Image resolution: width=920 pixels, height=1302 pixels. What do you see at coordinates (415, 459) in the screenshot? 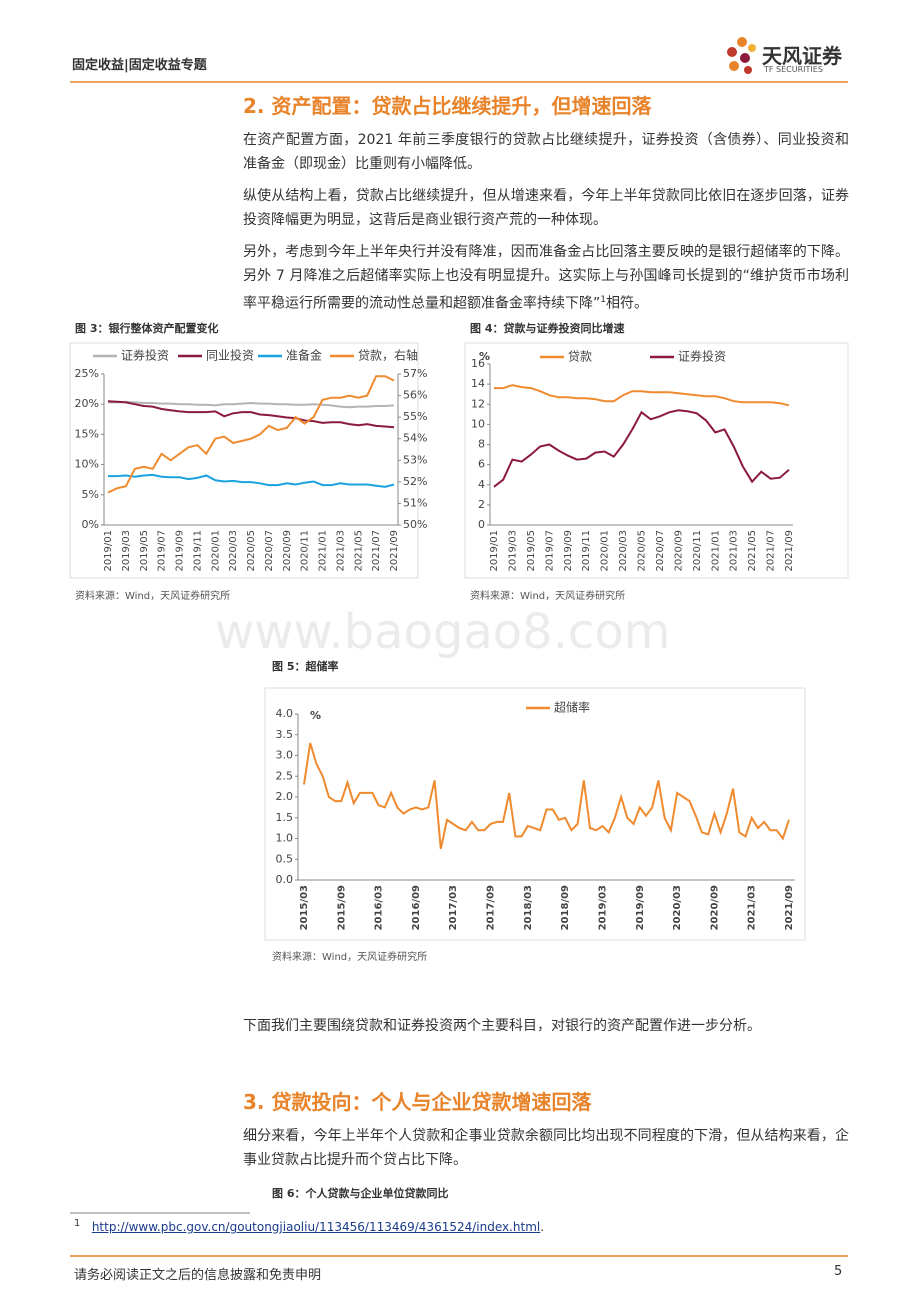
I see `y2-tick-label: 53%` at bounding box center [415, 459].